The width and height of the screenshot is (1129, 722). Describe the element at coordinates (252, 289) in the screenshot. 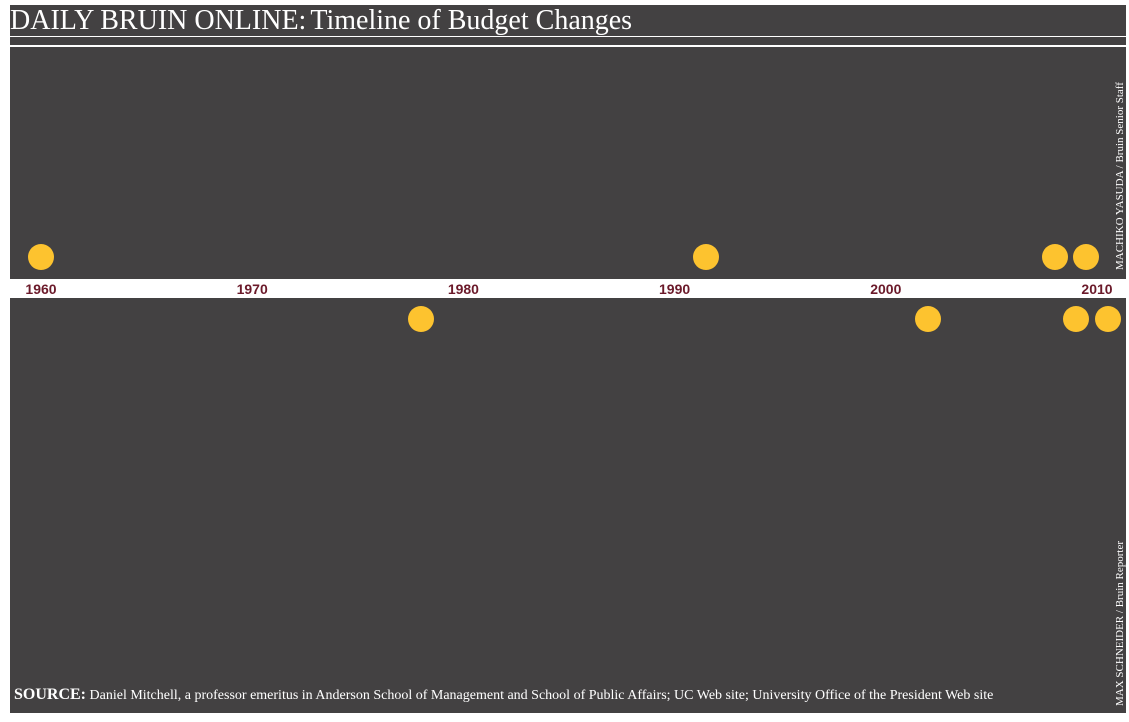

I see `axis-tick-1970: 1970` at that location.